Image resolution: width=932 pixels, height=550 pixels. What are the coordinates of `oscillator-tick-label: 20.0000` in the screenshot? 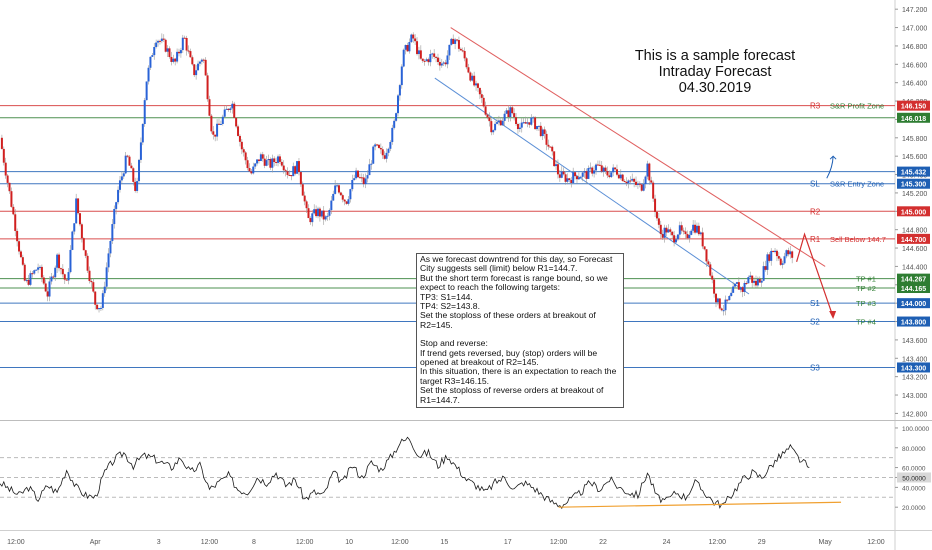 It's located at (914, 508).